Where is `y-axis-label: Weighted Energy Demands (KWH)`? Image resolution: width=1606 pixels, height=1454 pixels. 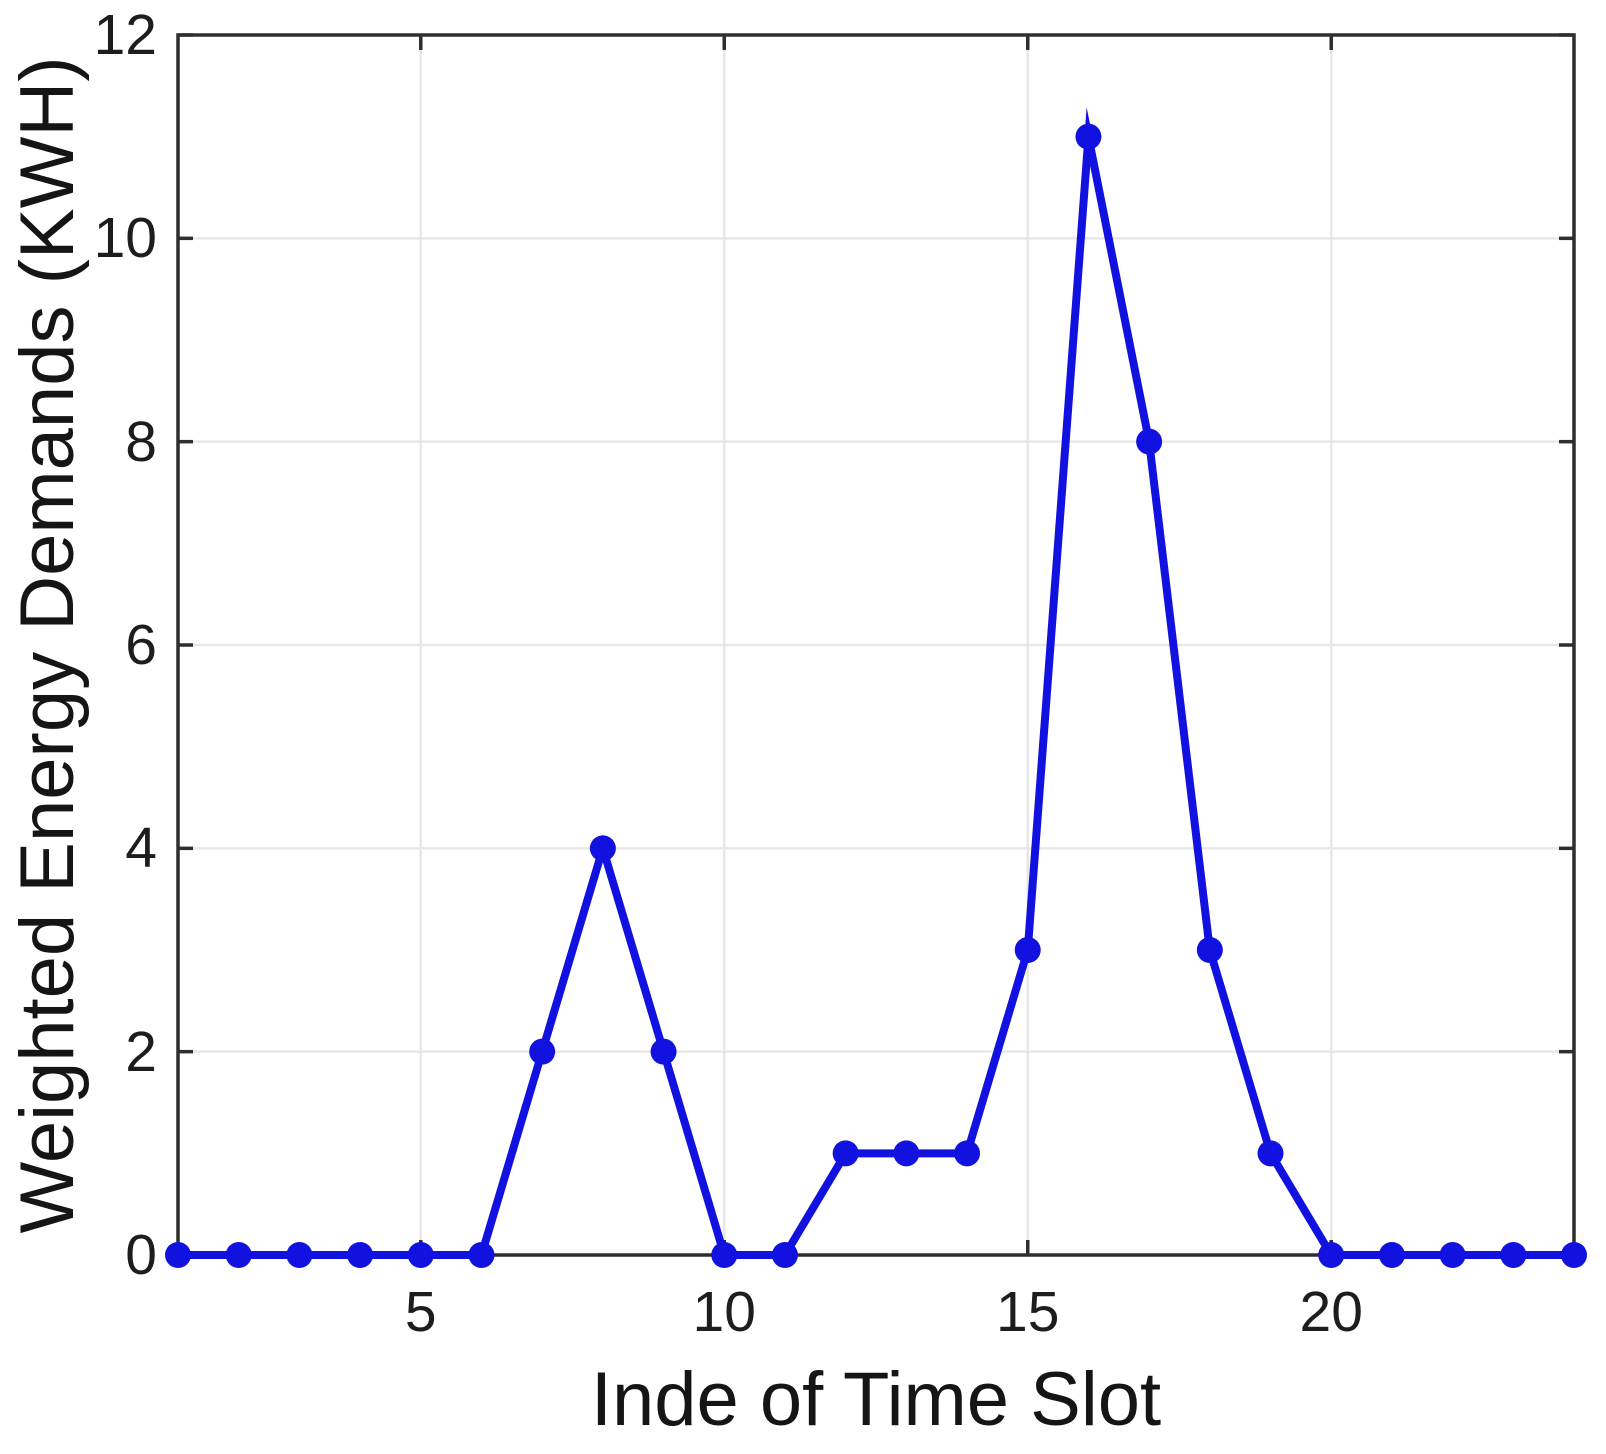
y-axis-label: Weighted Energy Demands (KWH) is located at coordinates (47, 645).